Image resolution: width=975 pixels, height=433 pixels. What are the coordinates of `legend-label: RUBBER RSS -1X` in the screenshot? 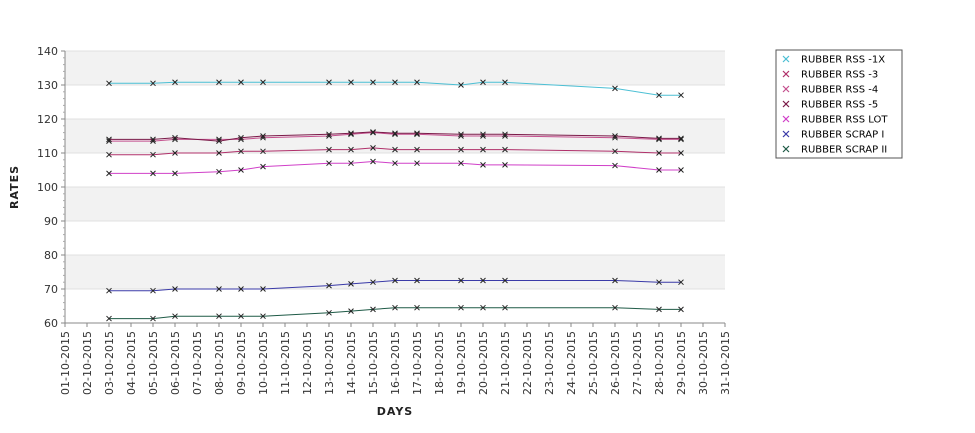 It's located at (843, 60).